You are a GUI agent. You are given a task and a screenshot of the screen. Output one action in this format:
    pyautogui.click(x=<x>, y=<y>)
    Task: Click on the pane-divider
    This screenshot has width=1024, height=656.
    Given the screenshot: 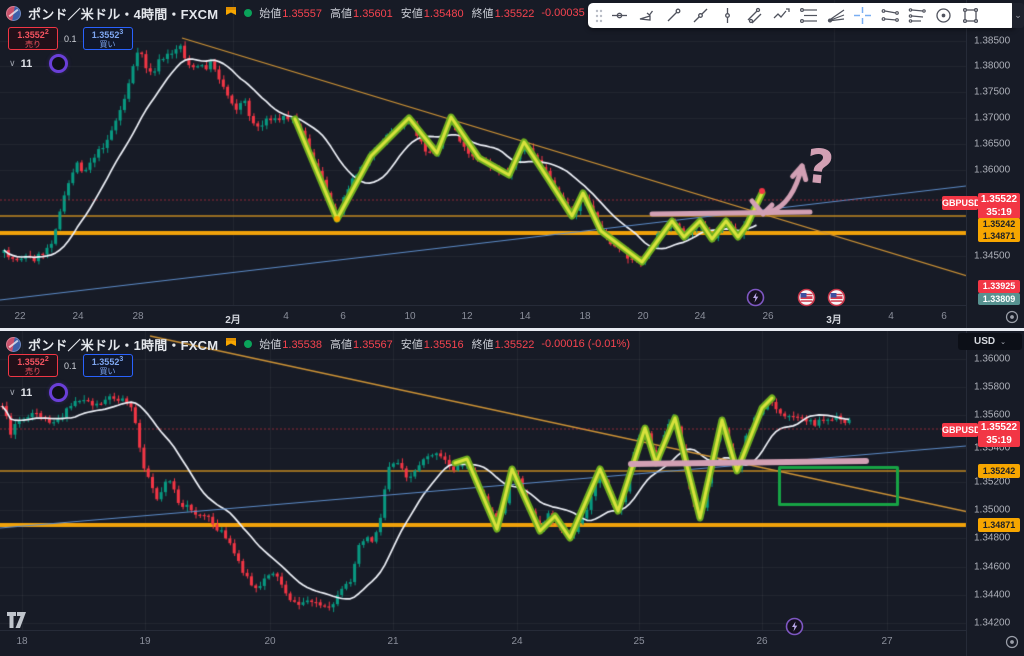 What is the action you would take?
    pyautogui.click(x=512, y=329)
    